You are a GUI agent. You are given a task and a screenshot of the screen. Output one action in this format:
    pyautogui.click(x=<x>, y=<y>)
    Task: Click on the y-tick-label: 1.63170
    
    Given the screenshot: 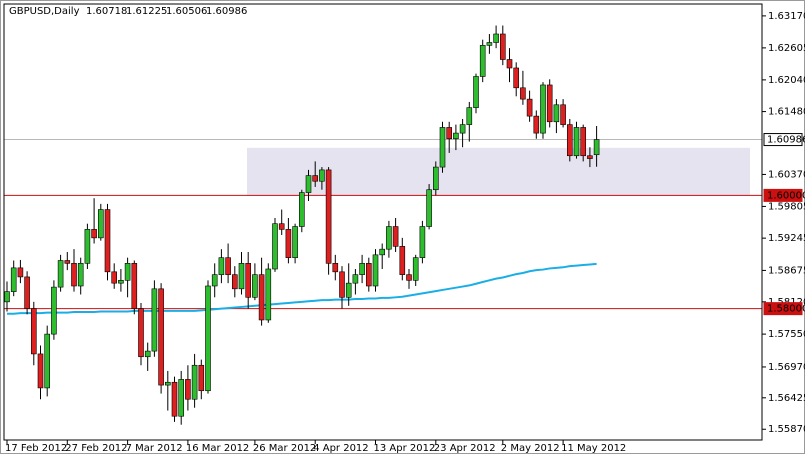 What is the action you would take?
    pyautogui.click(x=786, y=16)
    